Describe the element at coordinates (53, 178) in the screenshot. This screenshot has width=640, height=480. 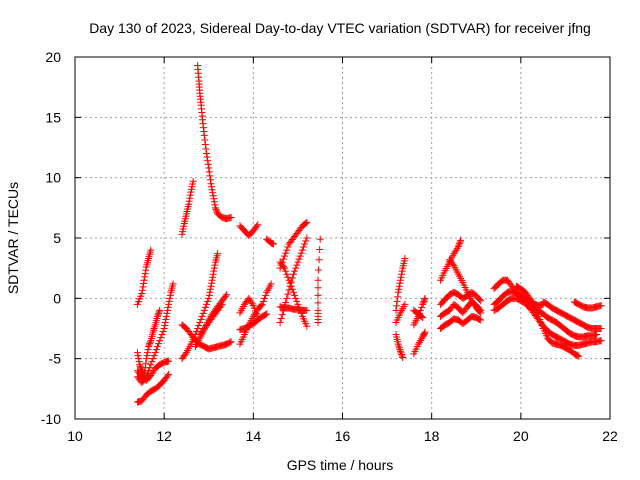
I see `y-tick-label: 10` at that location.